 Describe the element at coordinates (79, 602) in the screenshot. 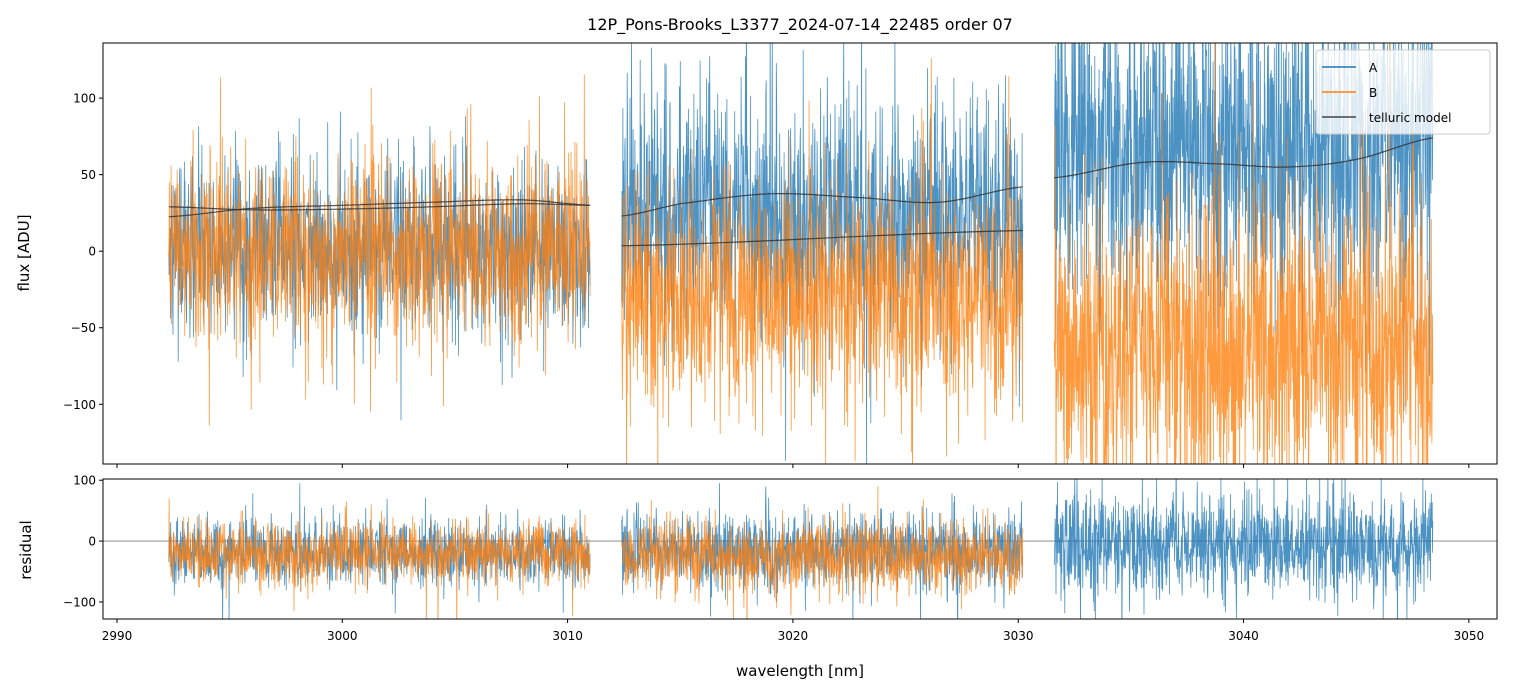

I see `residual-y-tick-label: −100` at that location.